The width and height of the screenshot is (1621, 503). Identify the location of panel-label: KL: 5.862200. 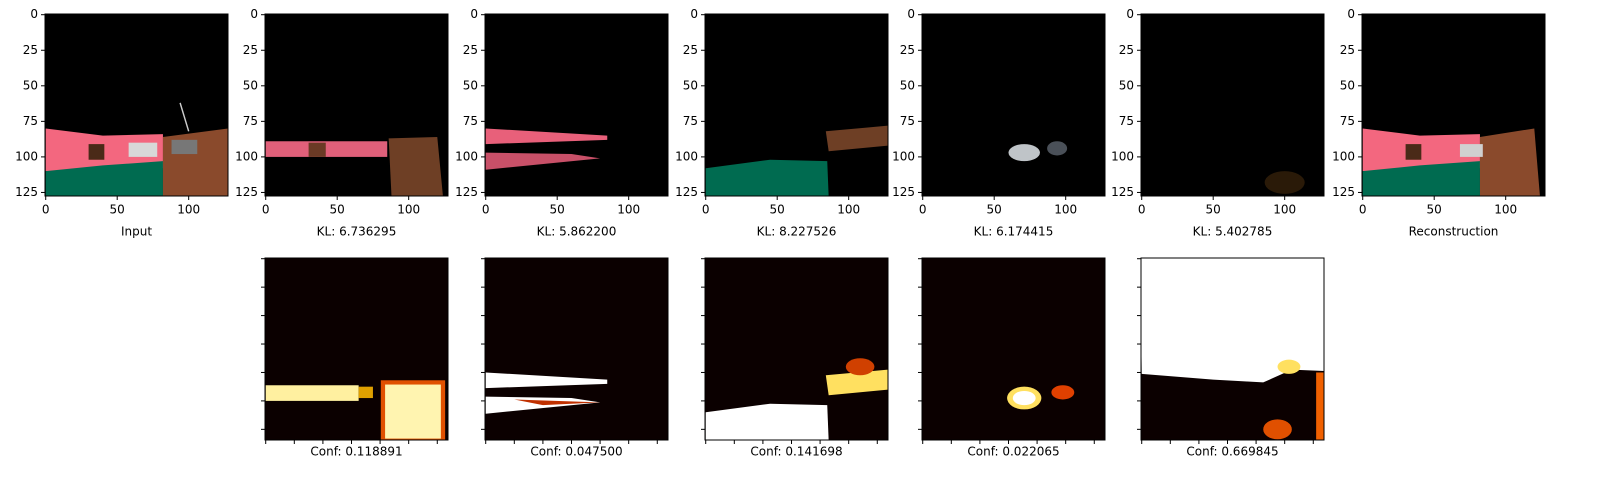
(577, 232).